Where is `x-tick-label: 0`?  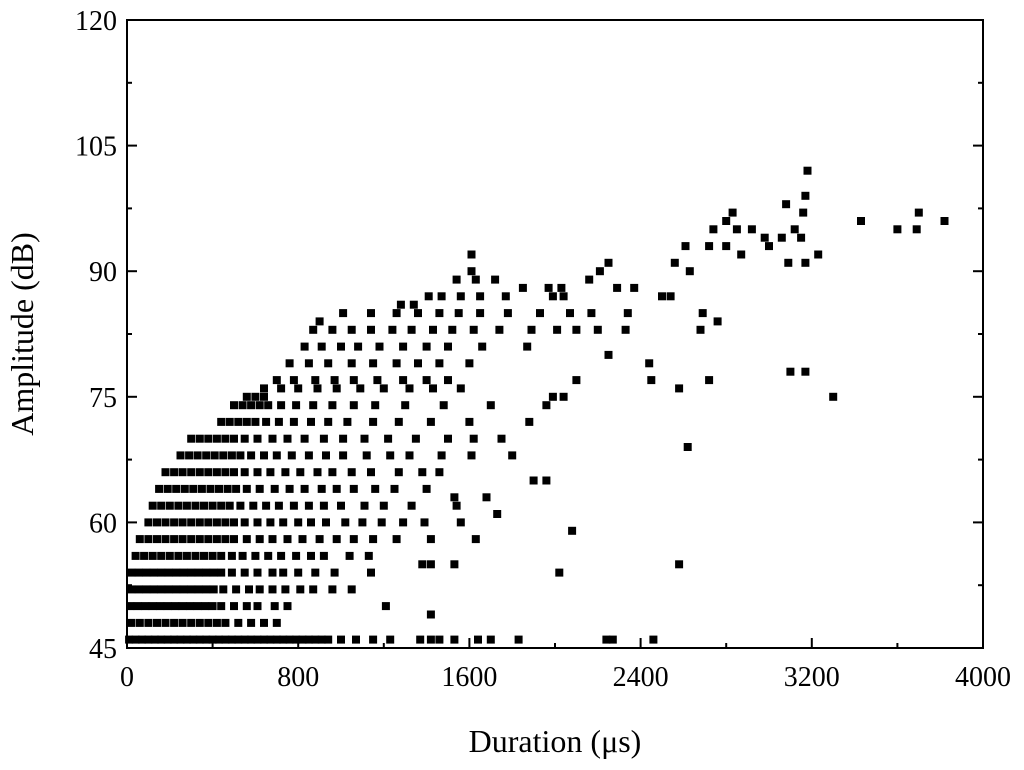 x-tick-label: 0 is located at coordinates (127, 677).